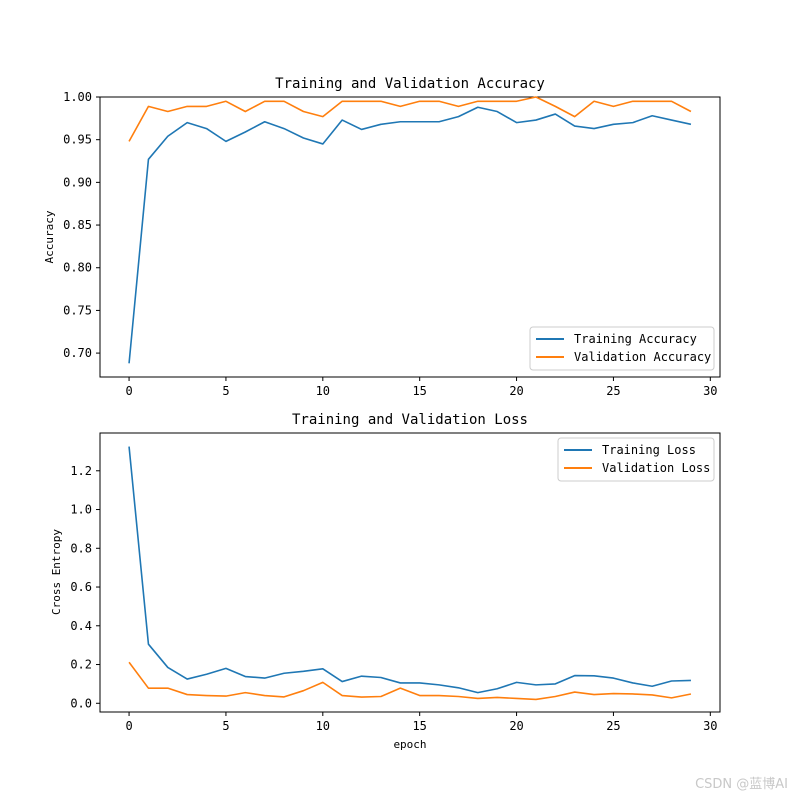  I want to click on loss-y-ticks: 0.0 0.2 0.4 0.6 0.8 1.0 1.2, so click(85, 587).